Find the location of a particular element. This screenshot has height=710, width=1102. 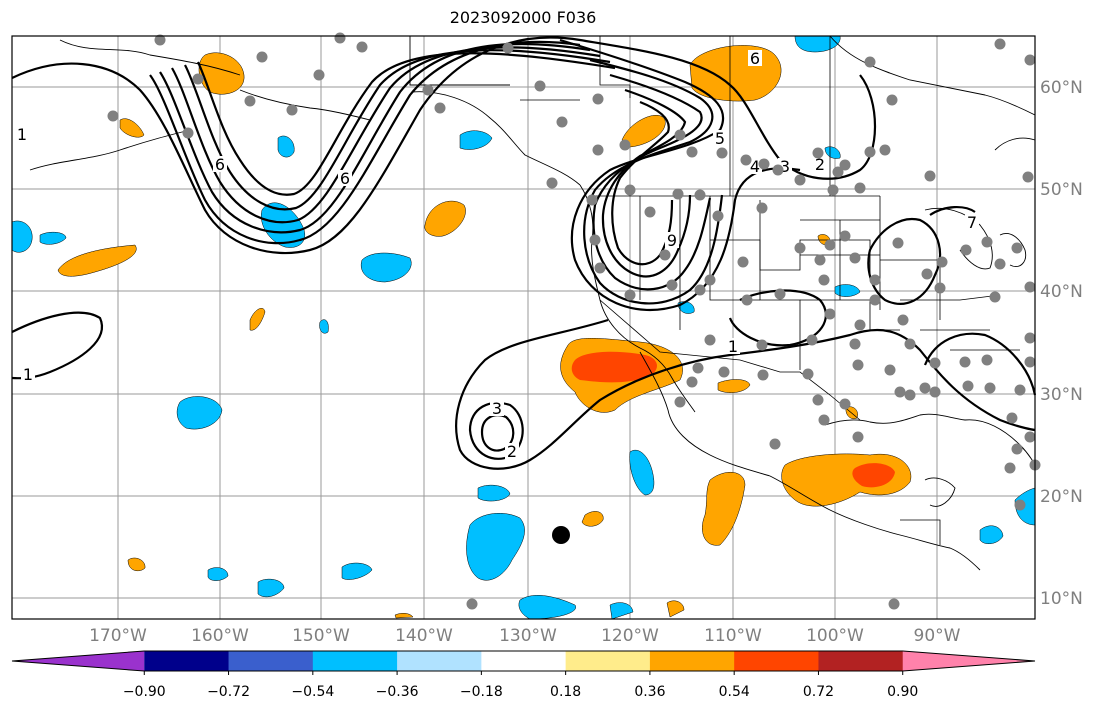

colorbar-tick-label: 0.72 is located at coordinates (818, 692).